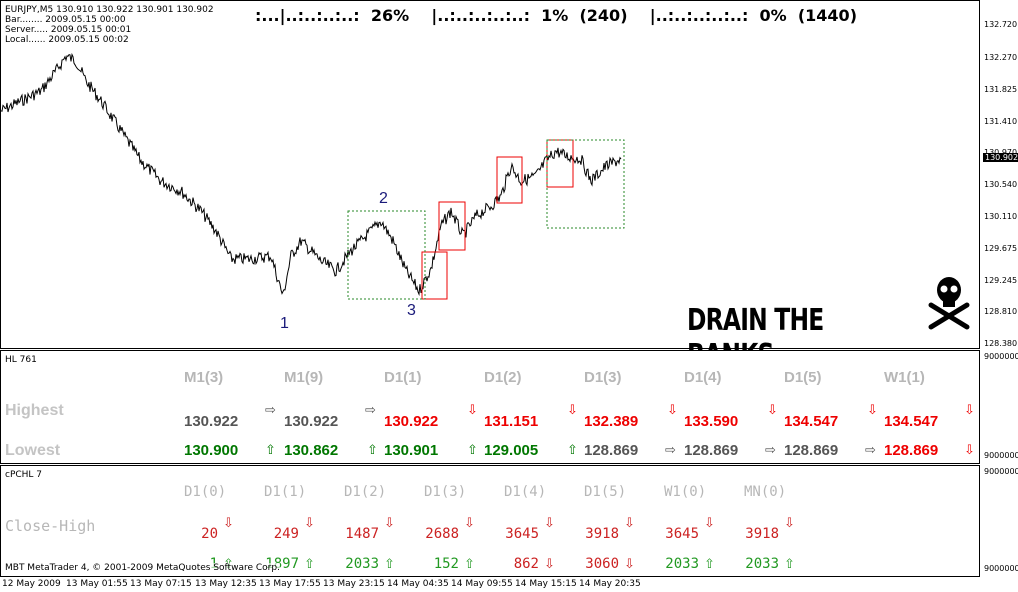  I want to click on close-high-value: 20, so click(209, 534).